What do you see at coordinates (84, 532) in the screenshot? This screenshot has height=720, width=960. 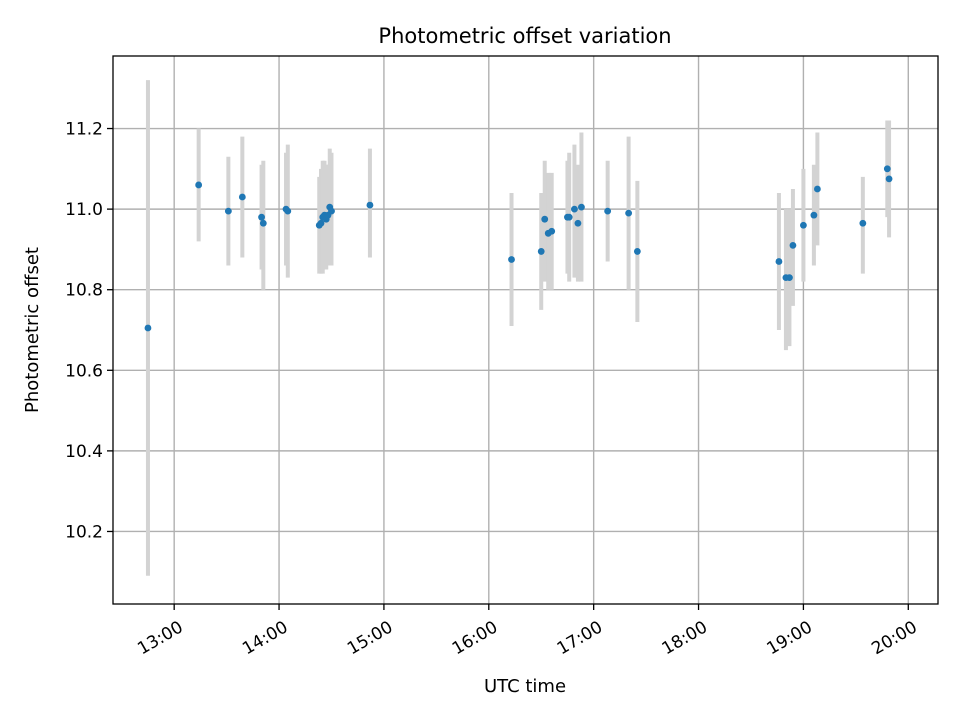 I see `y-tick-label: 10.2` at bounding box center [84, 532].